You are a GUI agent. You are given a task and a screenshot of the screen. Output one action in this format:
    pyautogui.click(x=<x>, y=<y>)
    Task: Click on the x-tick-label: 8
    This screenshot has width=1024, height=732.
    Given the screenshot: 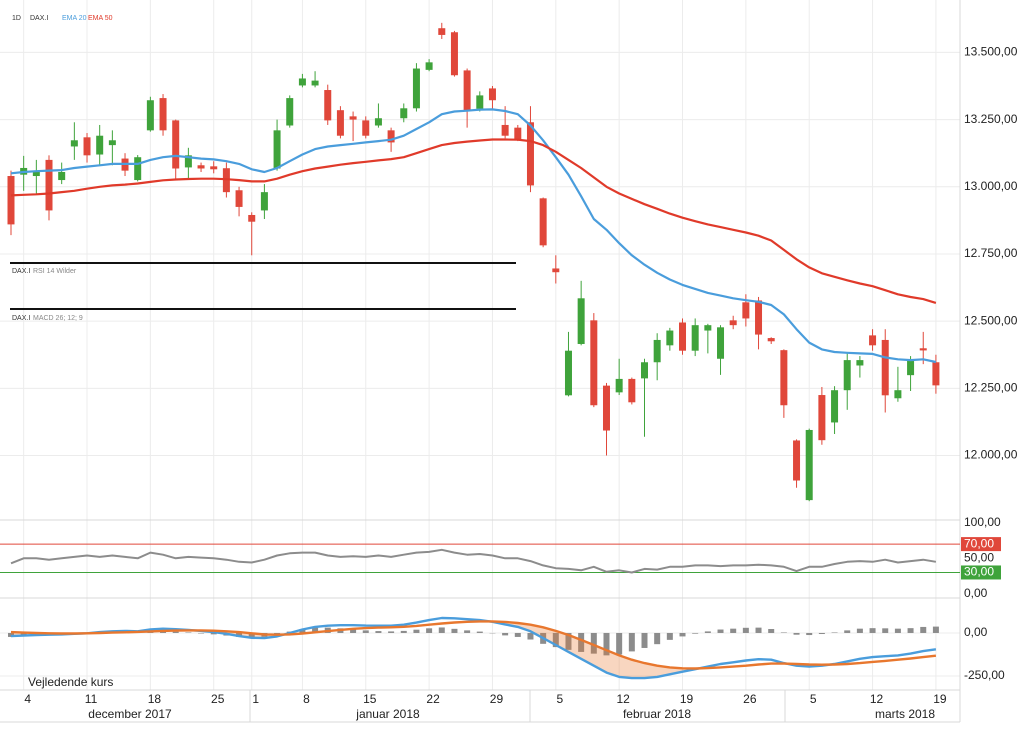 What is the action you would take?
    pyautogui.click(x=306, y=699)
    